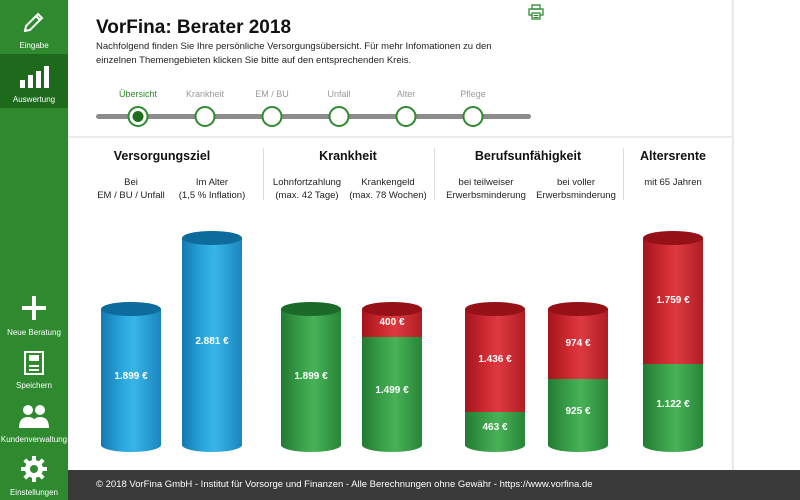 The image size is (800, 500). I want to click on value-label: 925 €, so click(578, 411).